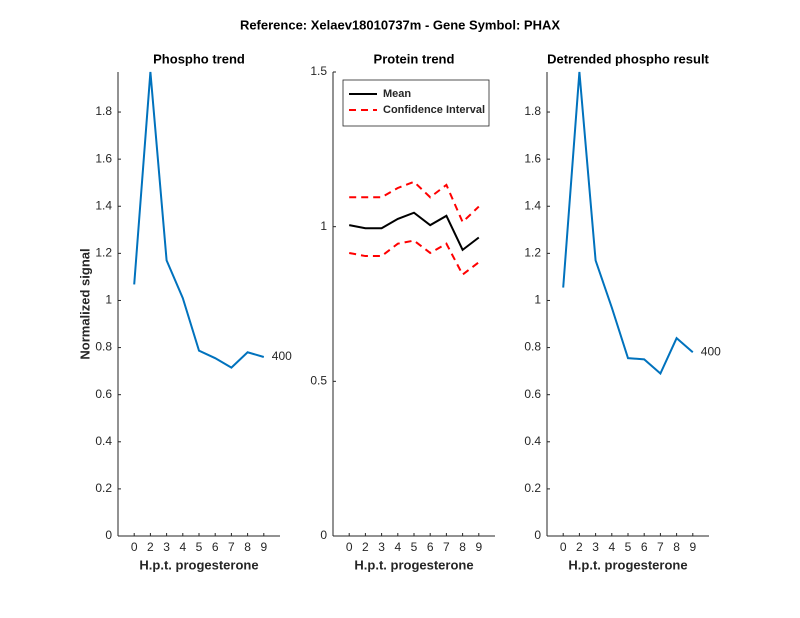 This screenshot has width=800, height=618. Describe the element at coordinates (416, 103) in the screenshot. I see `legend-box` at that location.